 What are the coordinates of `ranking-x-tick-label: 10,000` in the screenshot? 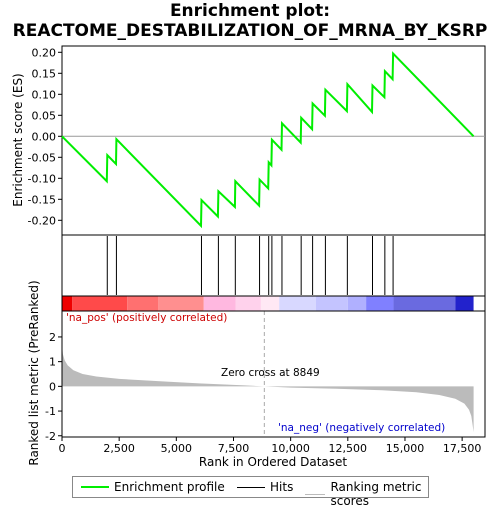 It's located at (290, 448).